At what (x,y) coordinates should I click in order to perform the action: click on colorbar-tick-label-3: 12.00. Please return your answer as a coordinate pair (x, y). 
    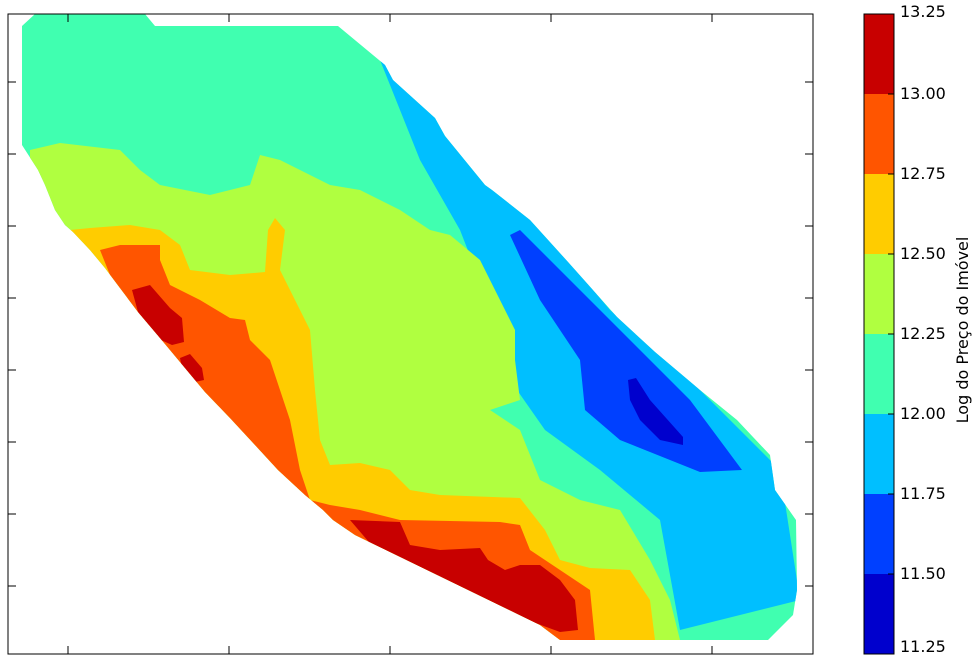
    Looking at the image, I should click on (923, 413).